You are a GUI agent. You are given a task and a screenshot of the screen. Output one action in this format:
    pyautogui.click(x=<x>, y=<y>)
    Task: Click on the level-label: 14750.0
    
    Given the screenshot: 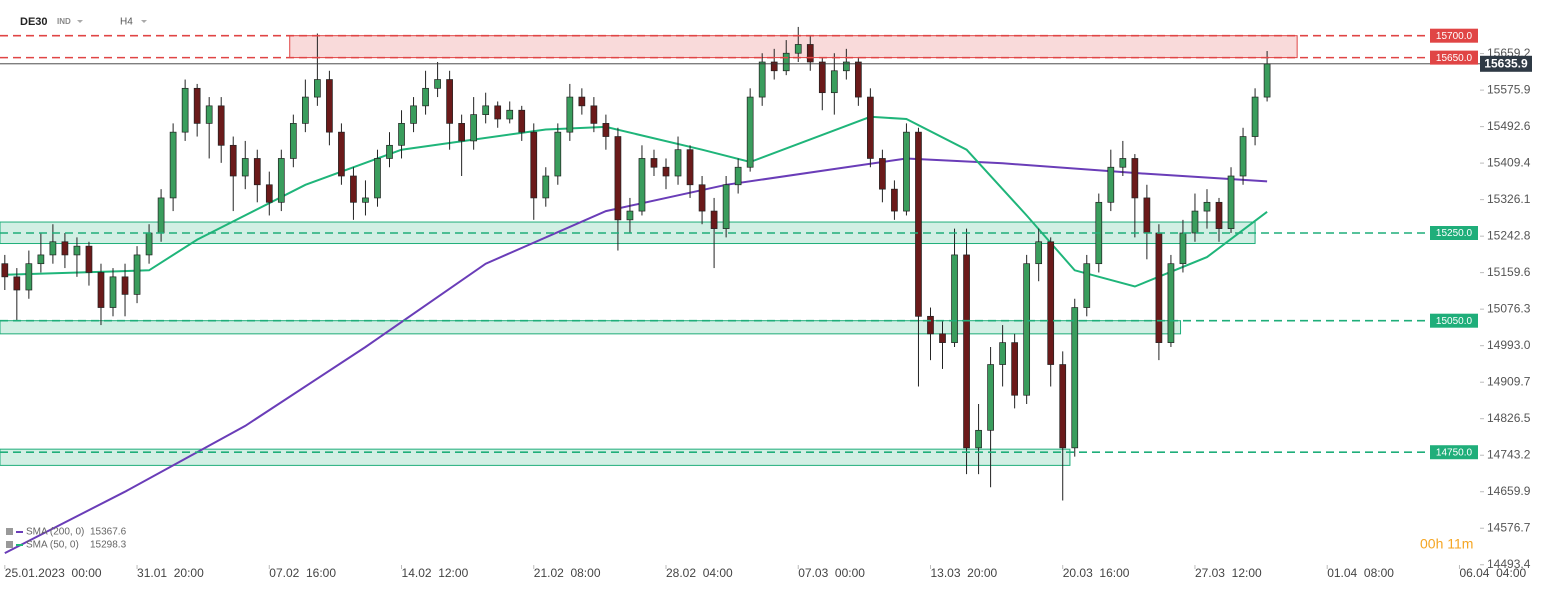 What is the action you would take?
    pyautogui.click(x=1454, y=452)
    